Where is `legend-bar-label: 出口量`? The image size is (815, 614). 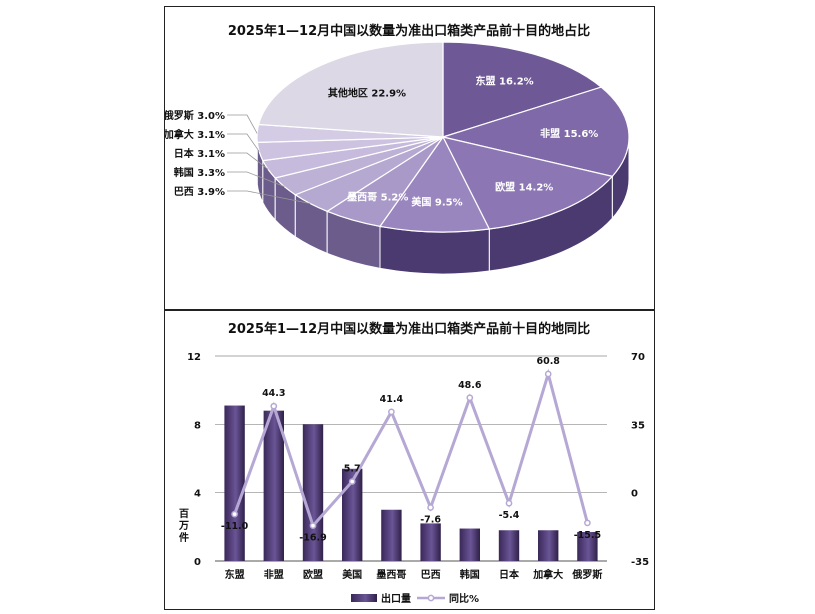 legend-bar-label: 出口量 is located at coordinates (396, 598).